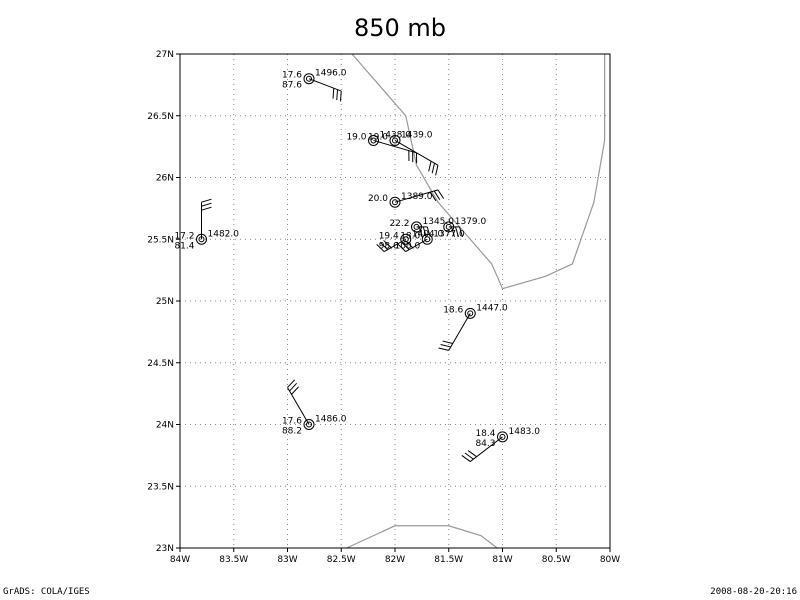 Image resolution: width=800 pixels, height=600 pixels. Describe the element at coordinates (492, 308) in the screenshot. I see `station-value-right: 1447.0` at that location.